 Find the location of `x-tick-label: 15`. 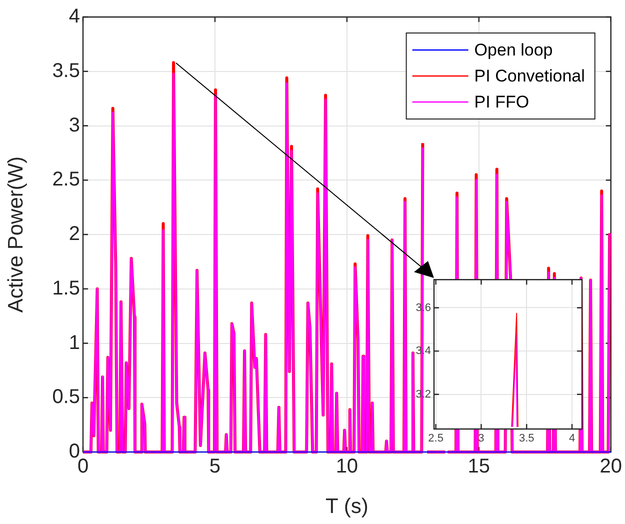

x-tick-label: 15 is located at coordinates (479, 467).